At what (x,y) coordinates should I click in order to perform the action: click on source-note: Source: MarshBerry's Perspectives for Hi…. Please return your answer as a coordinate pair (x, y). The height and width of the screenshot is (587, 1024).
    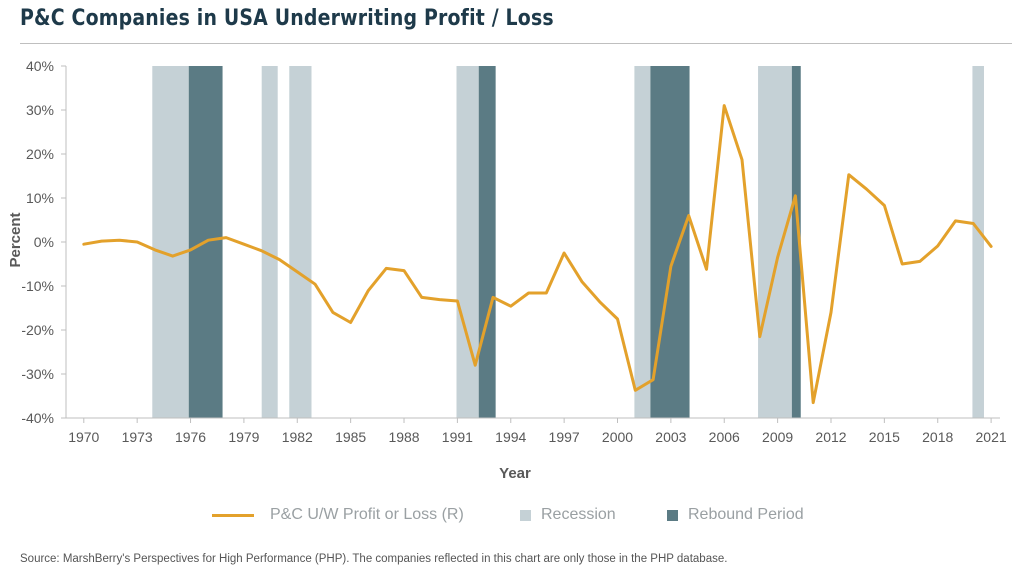
    Looking at the image, I should click on (374, 559).